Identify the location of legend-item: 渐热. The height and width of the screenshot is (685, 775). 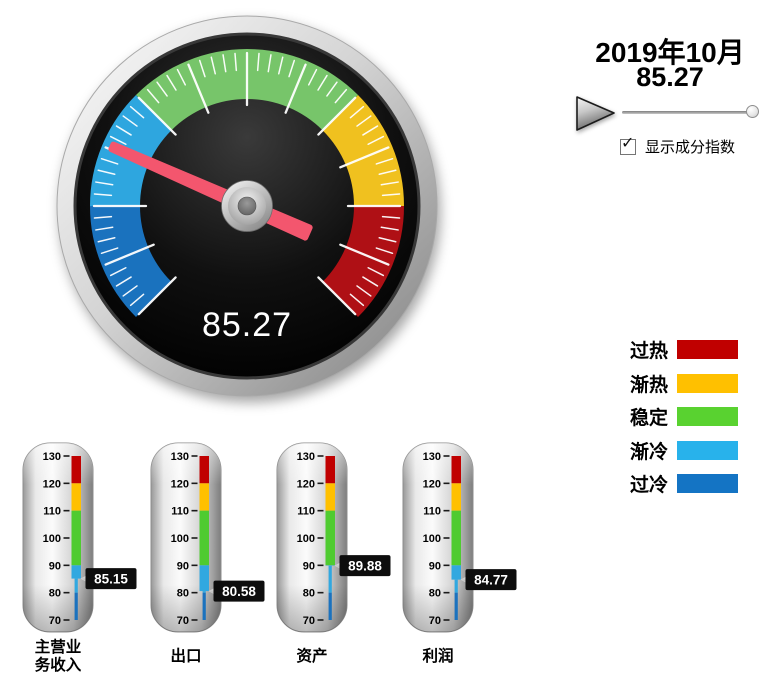
(668, 384).